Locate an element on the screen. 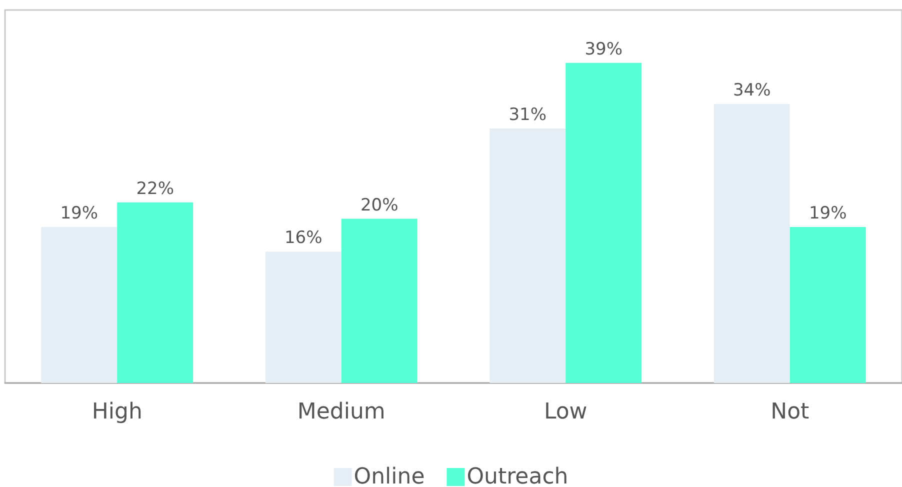  legend-label: Online is located at coordinates (389, 475).